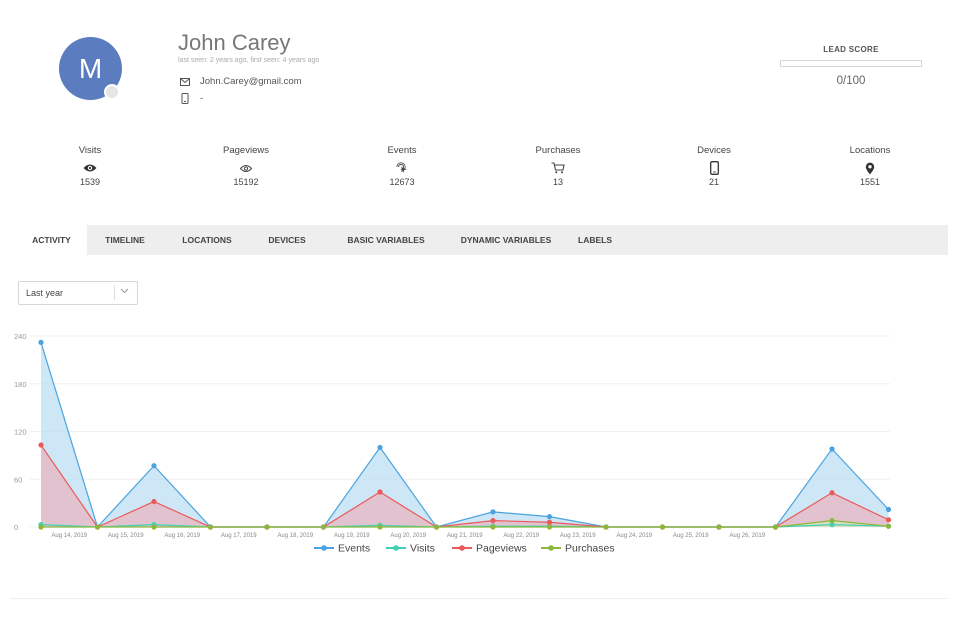  Describe the element at coordinates (870, 166) in the screenshot. I see `stat-locations: Locations 1551` at that location.